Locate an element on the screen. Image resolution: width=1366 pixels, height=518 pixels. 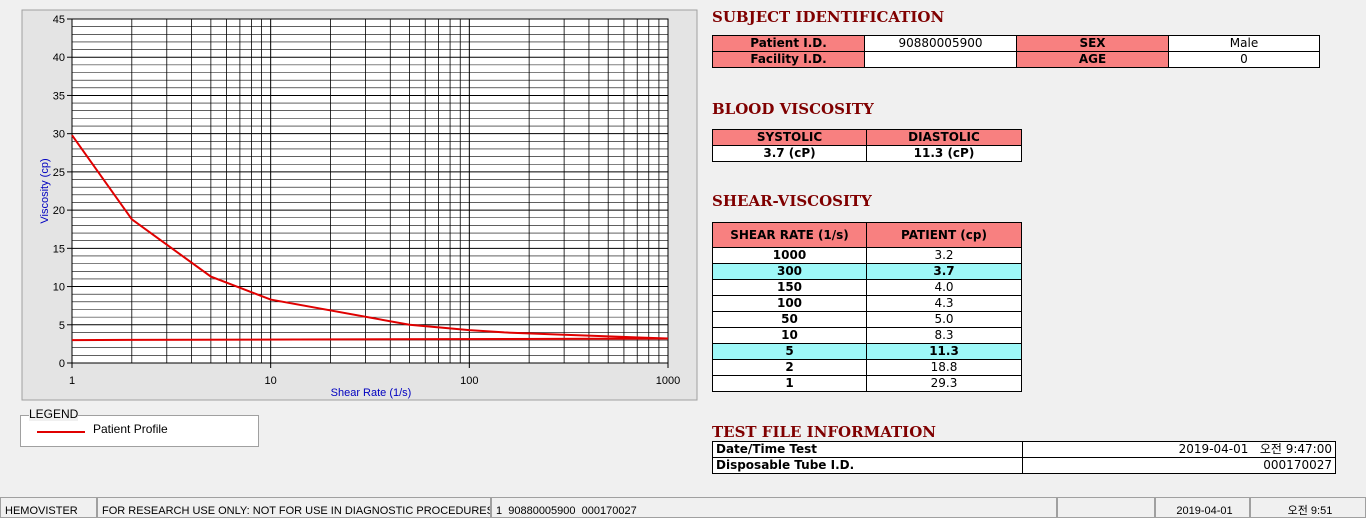
shear-rate: 1 is located at coordinates (789, 383).